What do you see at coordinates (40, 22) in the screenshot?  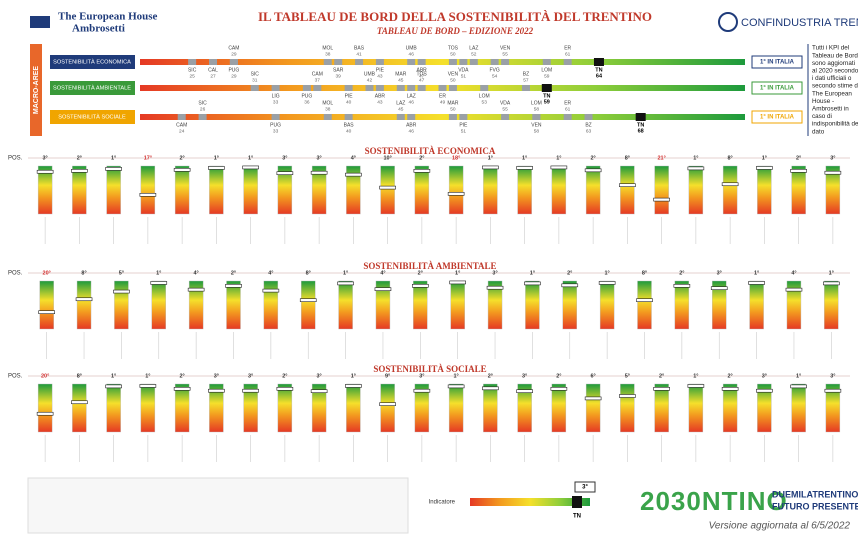 I see `logo-icon` at bounding box center [40, 22].